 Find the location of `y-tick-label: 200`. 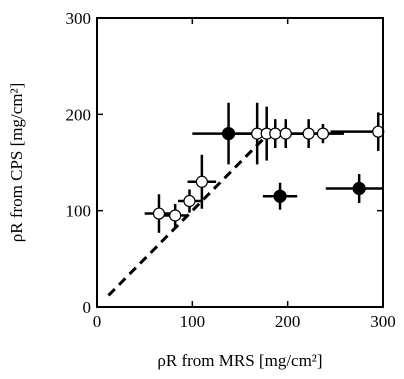

y-tick-label: 200 is located at coordinates (79, 114).